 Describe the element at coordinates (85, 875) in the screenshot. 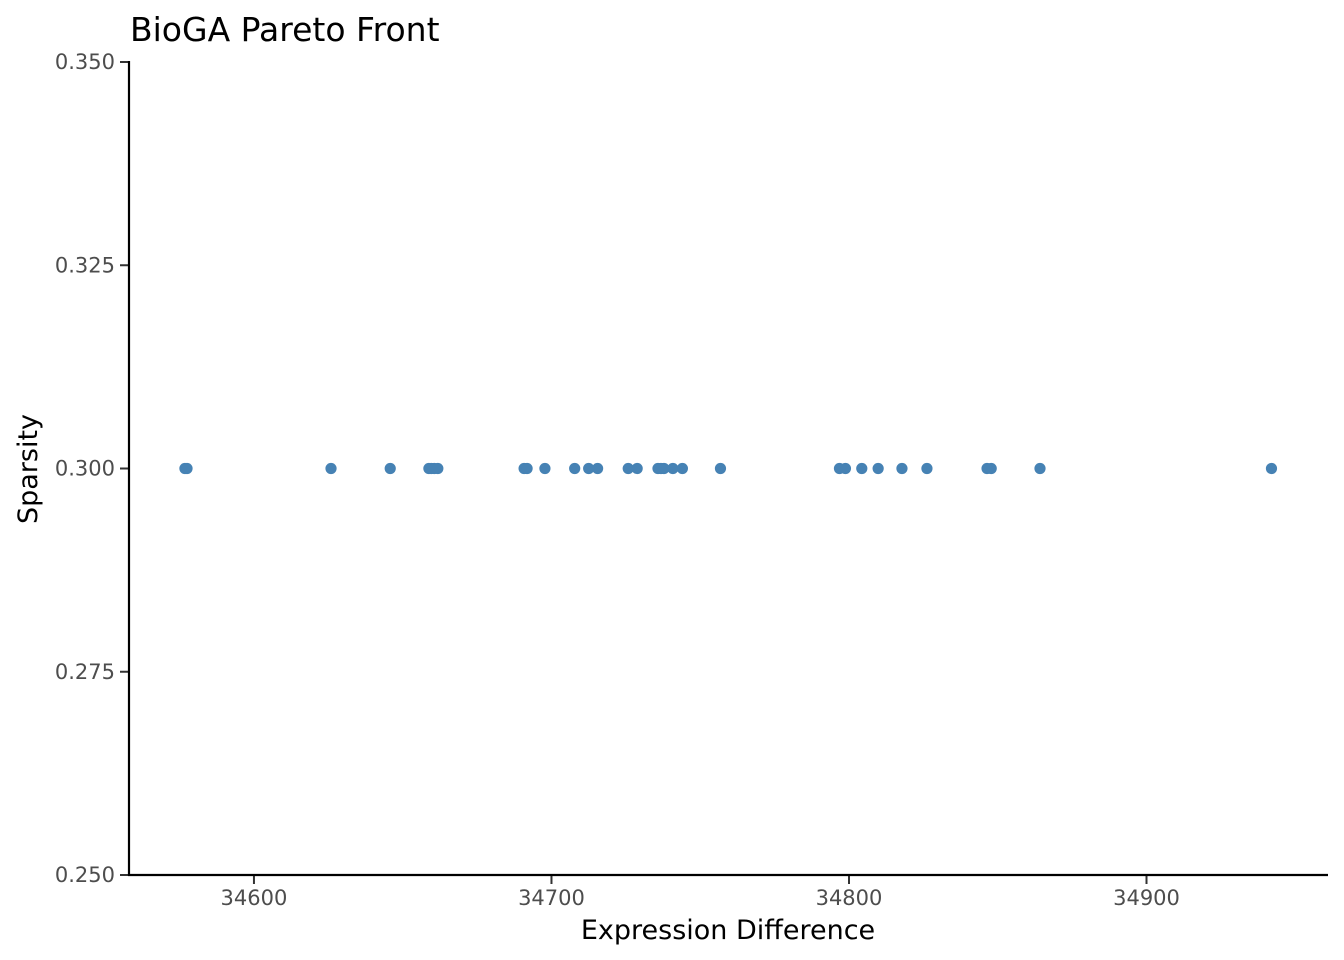

I see `y-tick-label: 0.250` at that location.